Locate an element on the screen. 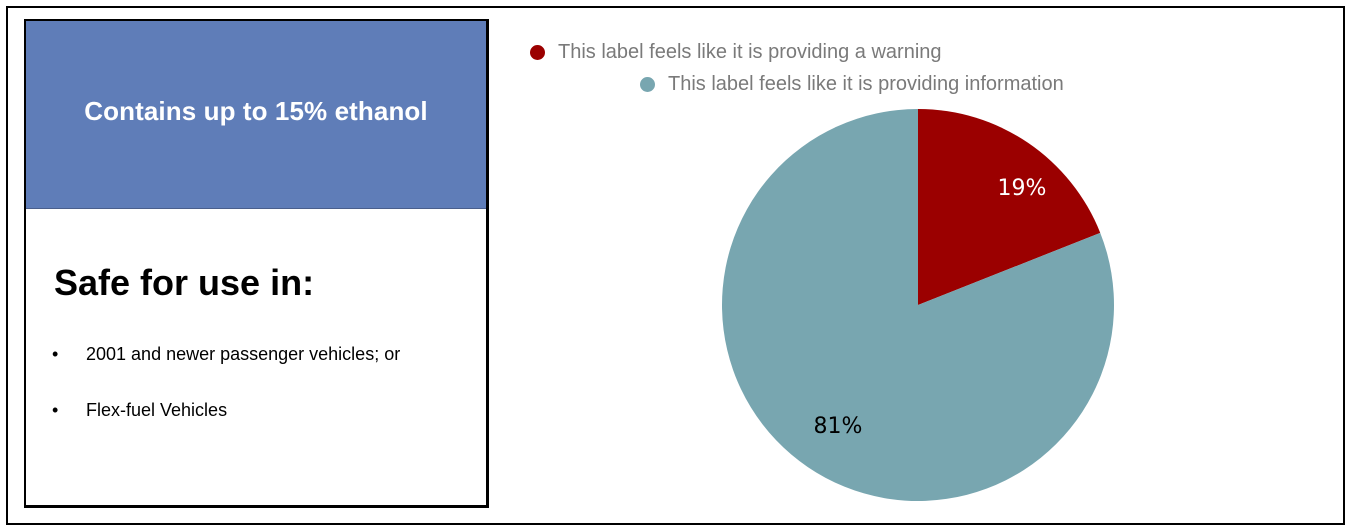 The width and height of the screenshot is (1351, 531). list-item-text: Flex-fuel Vehicles is located at coordinates (157, 410).